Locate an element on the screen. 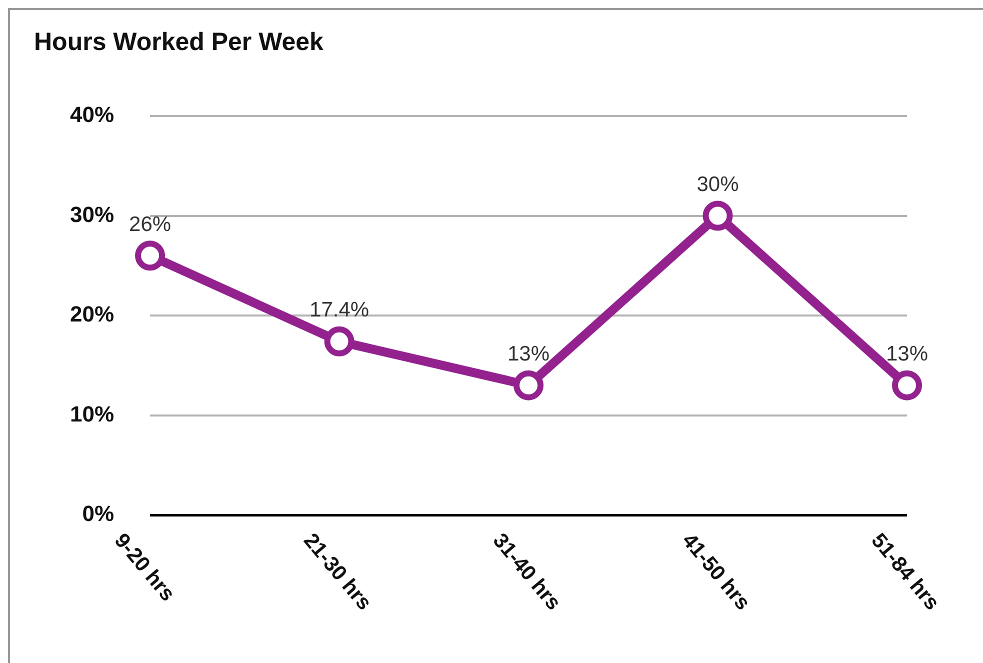  data-label: 17.4% is located at coordinates (340, 310).